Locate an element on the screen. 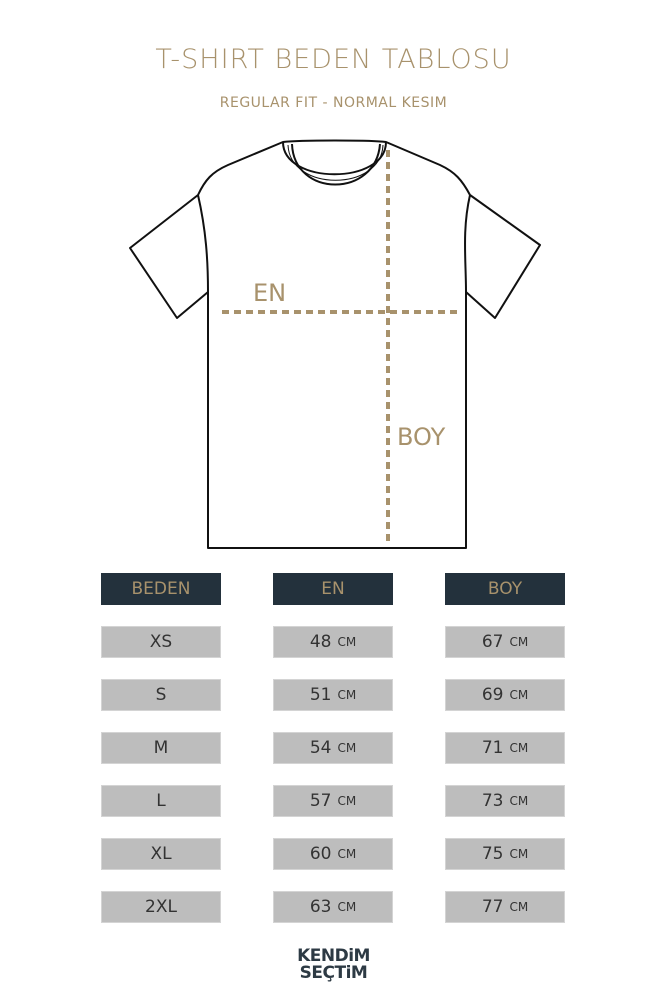 The width and height of the screenshot is (667, 1000). cell-value: XL is located at coordinates (161, 854).